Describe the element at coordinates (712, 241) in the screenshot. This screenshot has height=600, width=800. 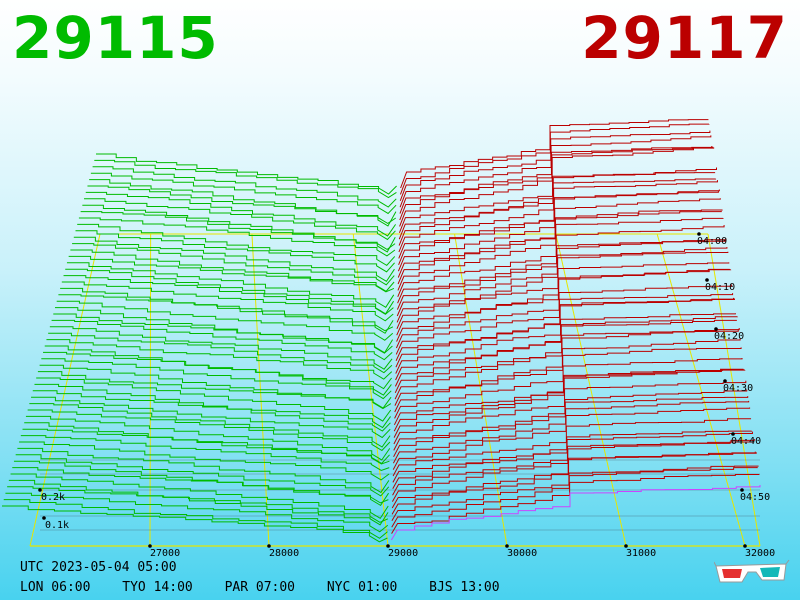
I see `time-tick-label: 04:00` at that location.